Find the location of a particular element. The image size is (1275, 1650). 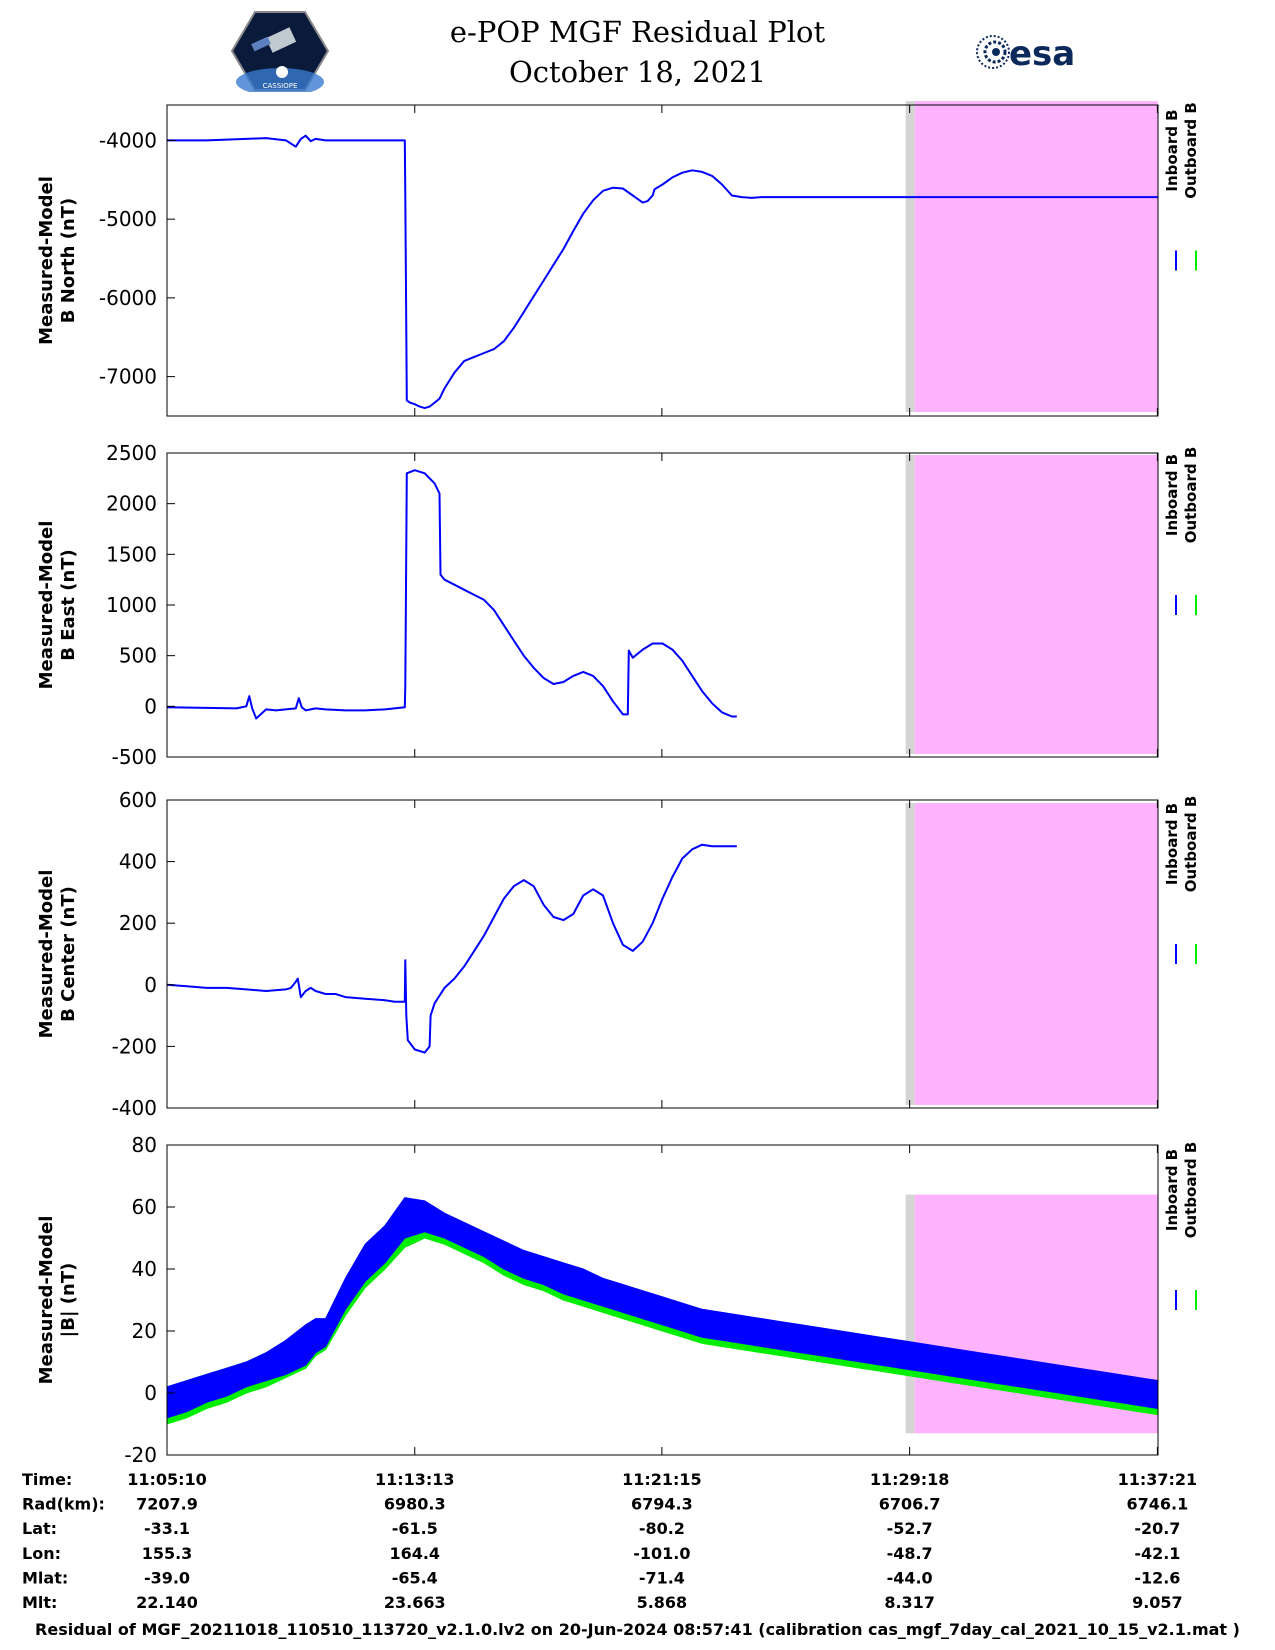

y-axis-label-line2: B North (nT) is located at coordinates (68, 261).